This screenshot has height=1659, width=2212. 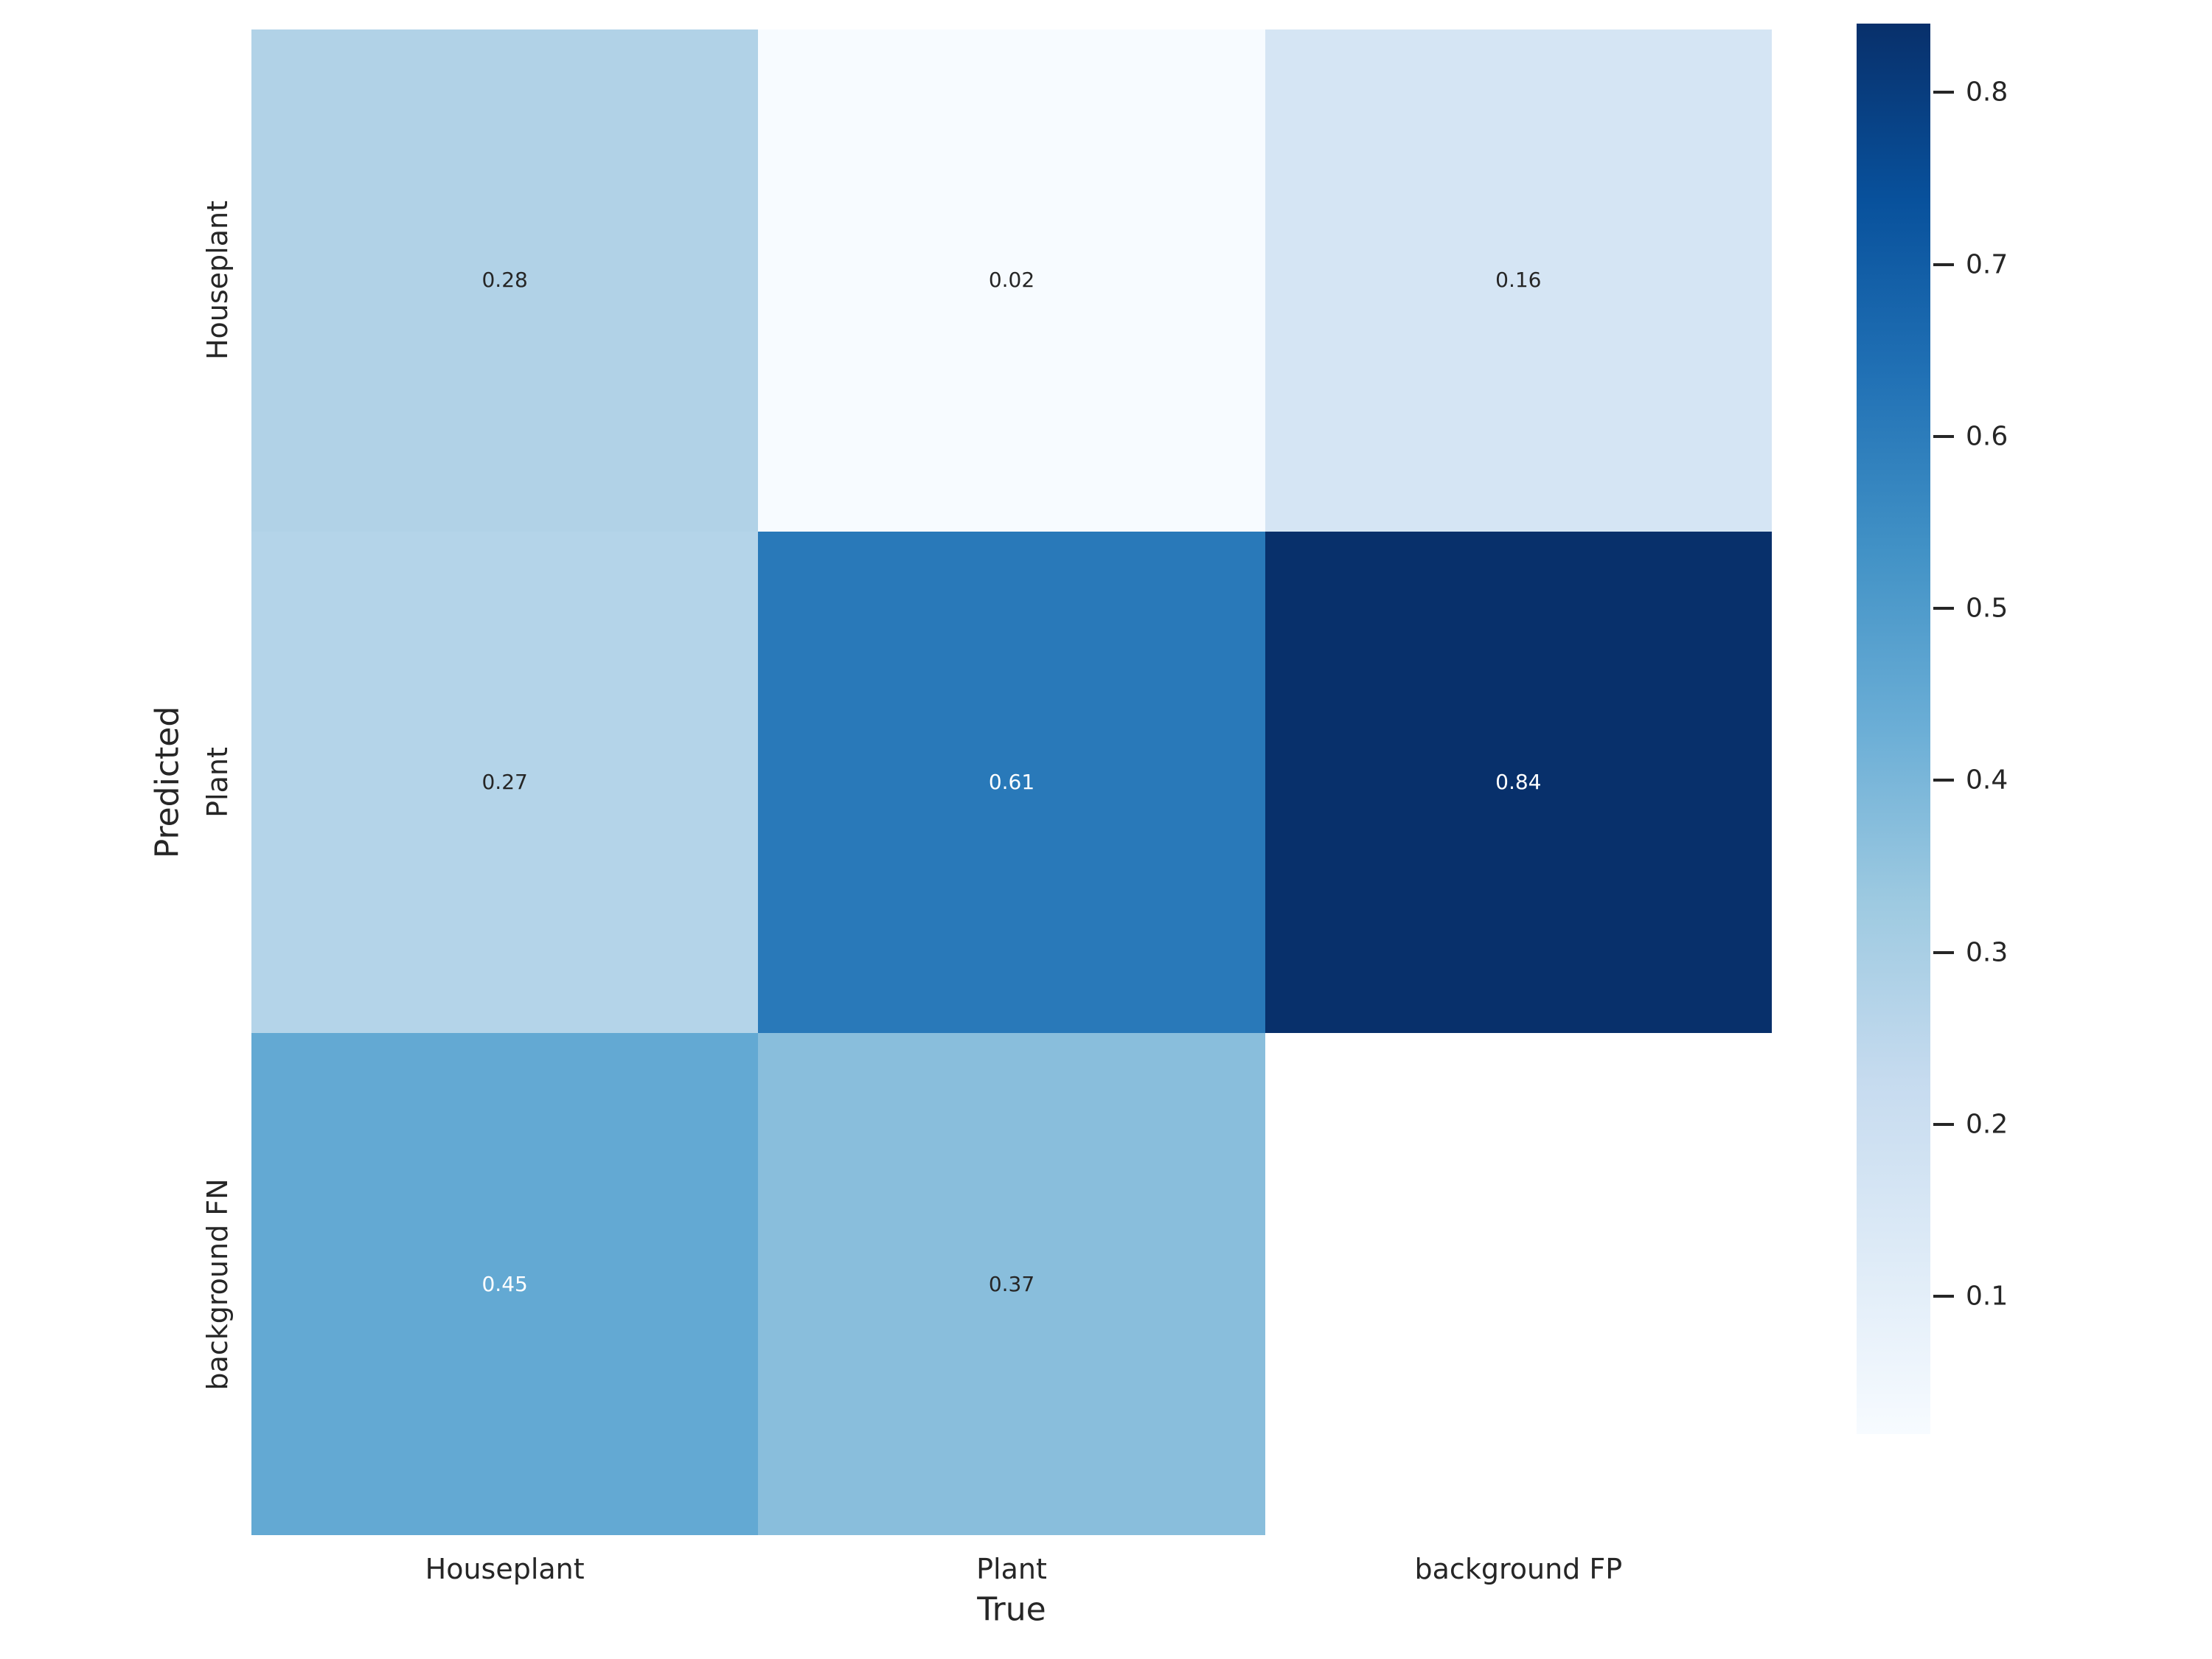 I want to click on colorbar-tick-label: 0.6, so click(x=1987, y=436).